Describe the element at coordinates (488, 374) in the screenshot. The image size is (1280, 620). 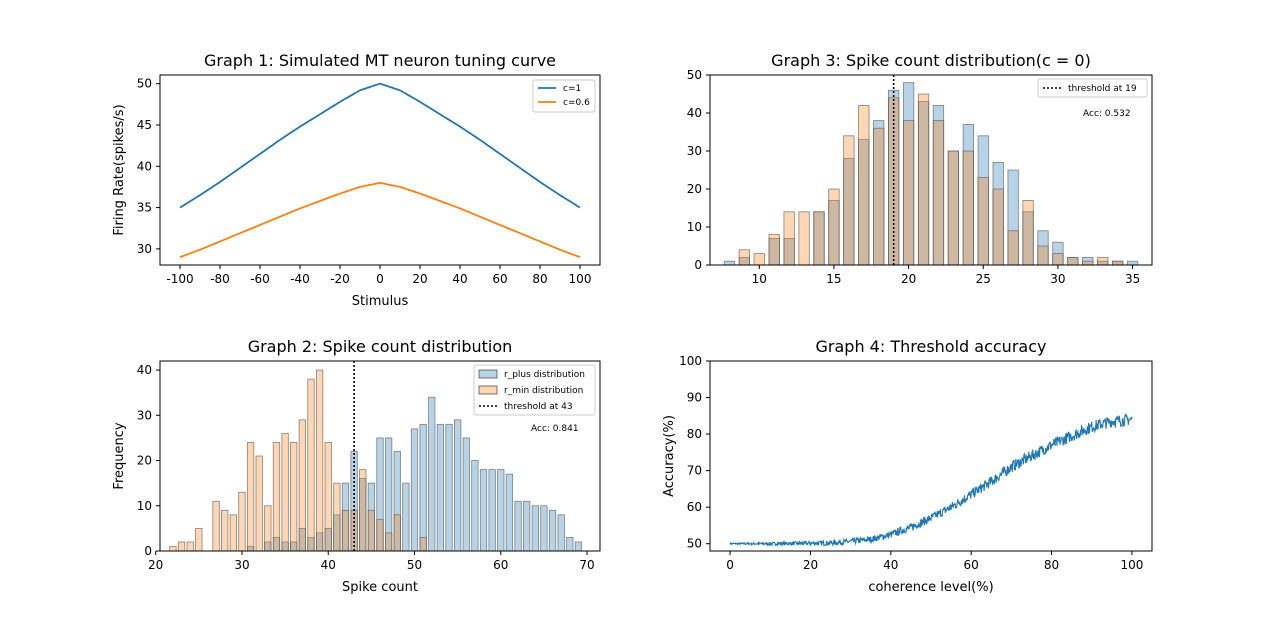
I see `legend-swatch` at that location.